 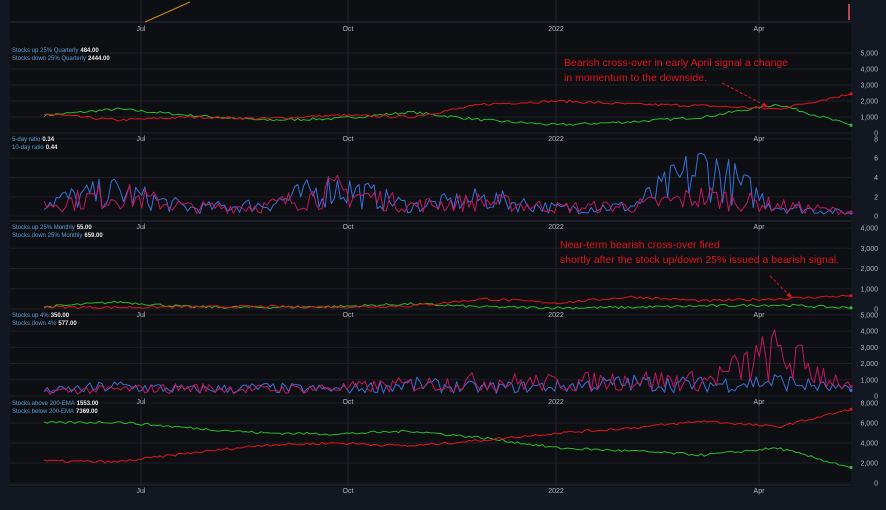 What do you see at coordinates (876, 197) in the screenshot?
I see `y-tick-label: 2` at bounding box center [876, 197].